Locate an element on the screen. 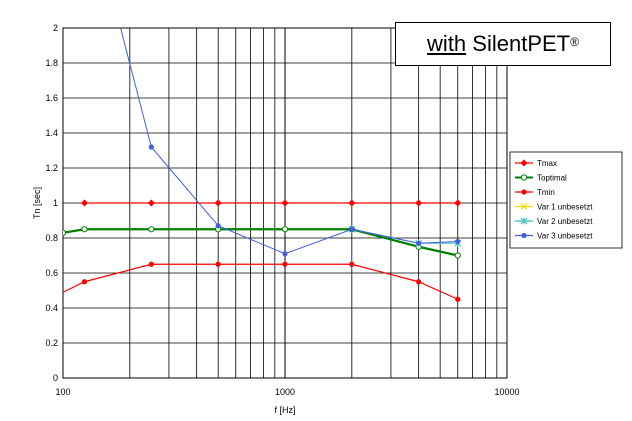 The height and width of the screenshot is (421, 632). x-tick-label: 1000 is located at coordinates (285, 392).